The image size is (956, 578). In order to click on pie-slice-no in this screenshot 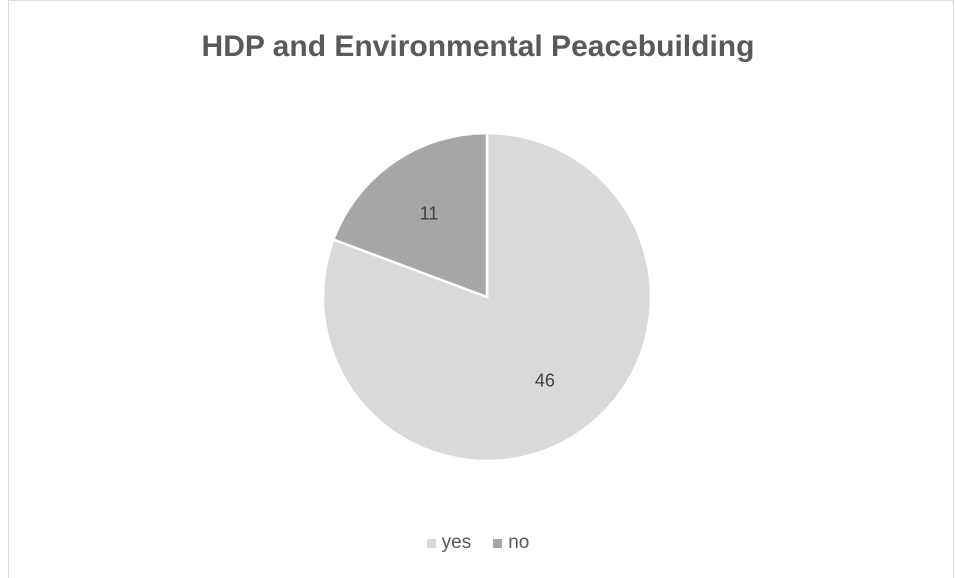, I will do `click(410, 215)`.